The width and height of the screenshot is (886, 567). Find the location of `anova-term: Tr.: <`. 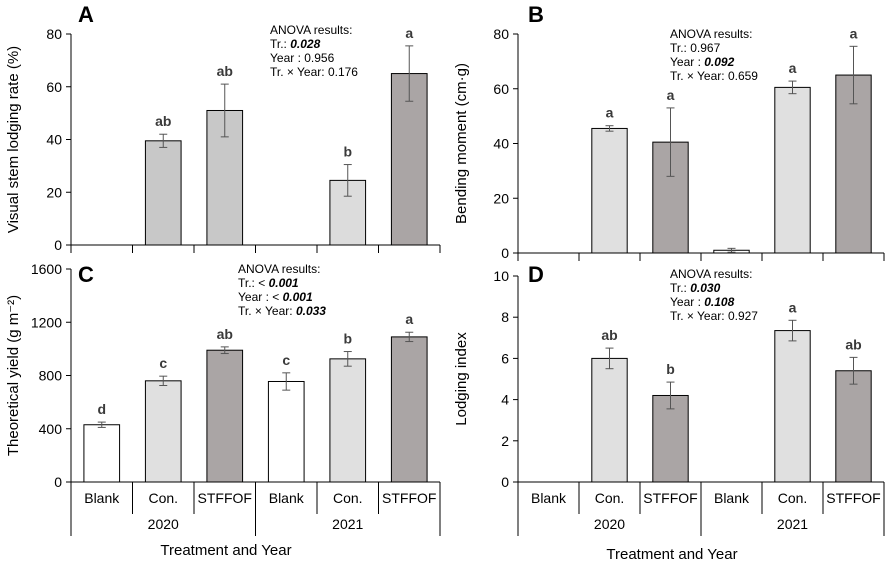

anova-term: Tr.: < is located at coordinates (253, 283).